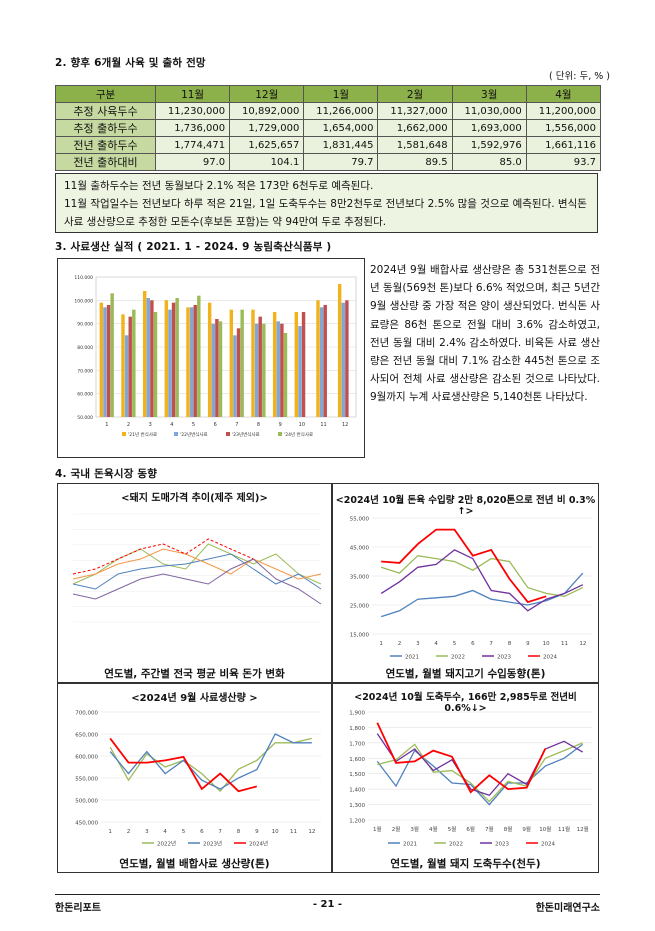  I want to click on legend-label: 2022년, so click(166, 844).